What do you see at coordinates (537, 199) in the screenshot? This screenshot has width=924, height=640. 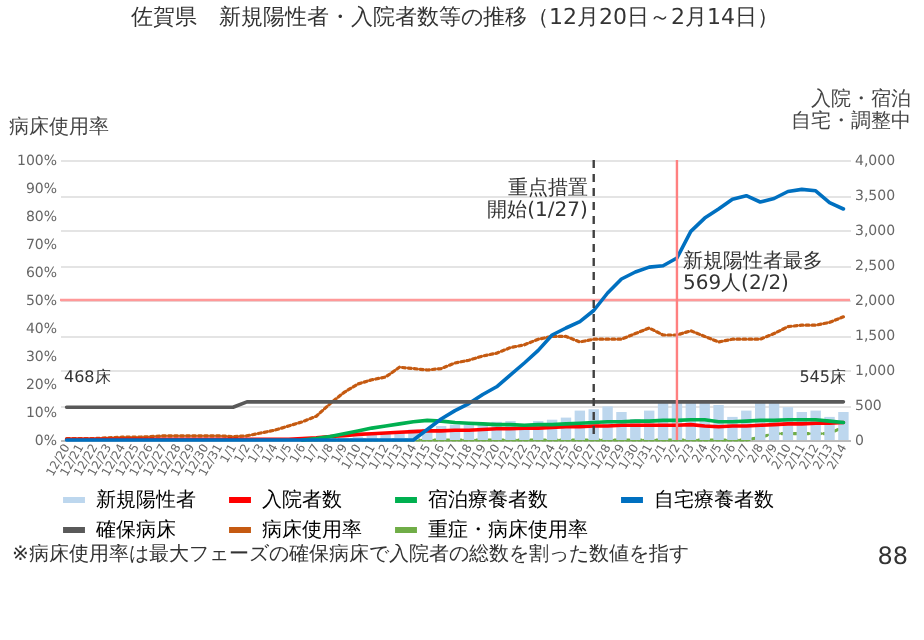 I see `ref-line-label: 重点措置開始(1/27)` at bounding box center [537, 199].